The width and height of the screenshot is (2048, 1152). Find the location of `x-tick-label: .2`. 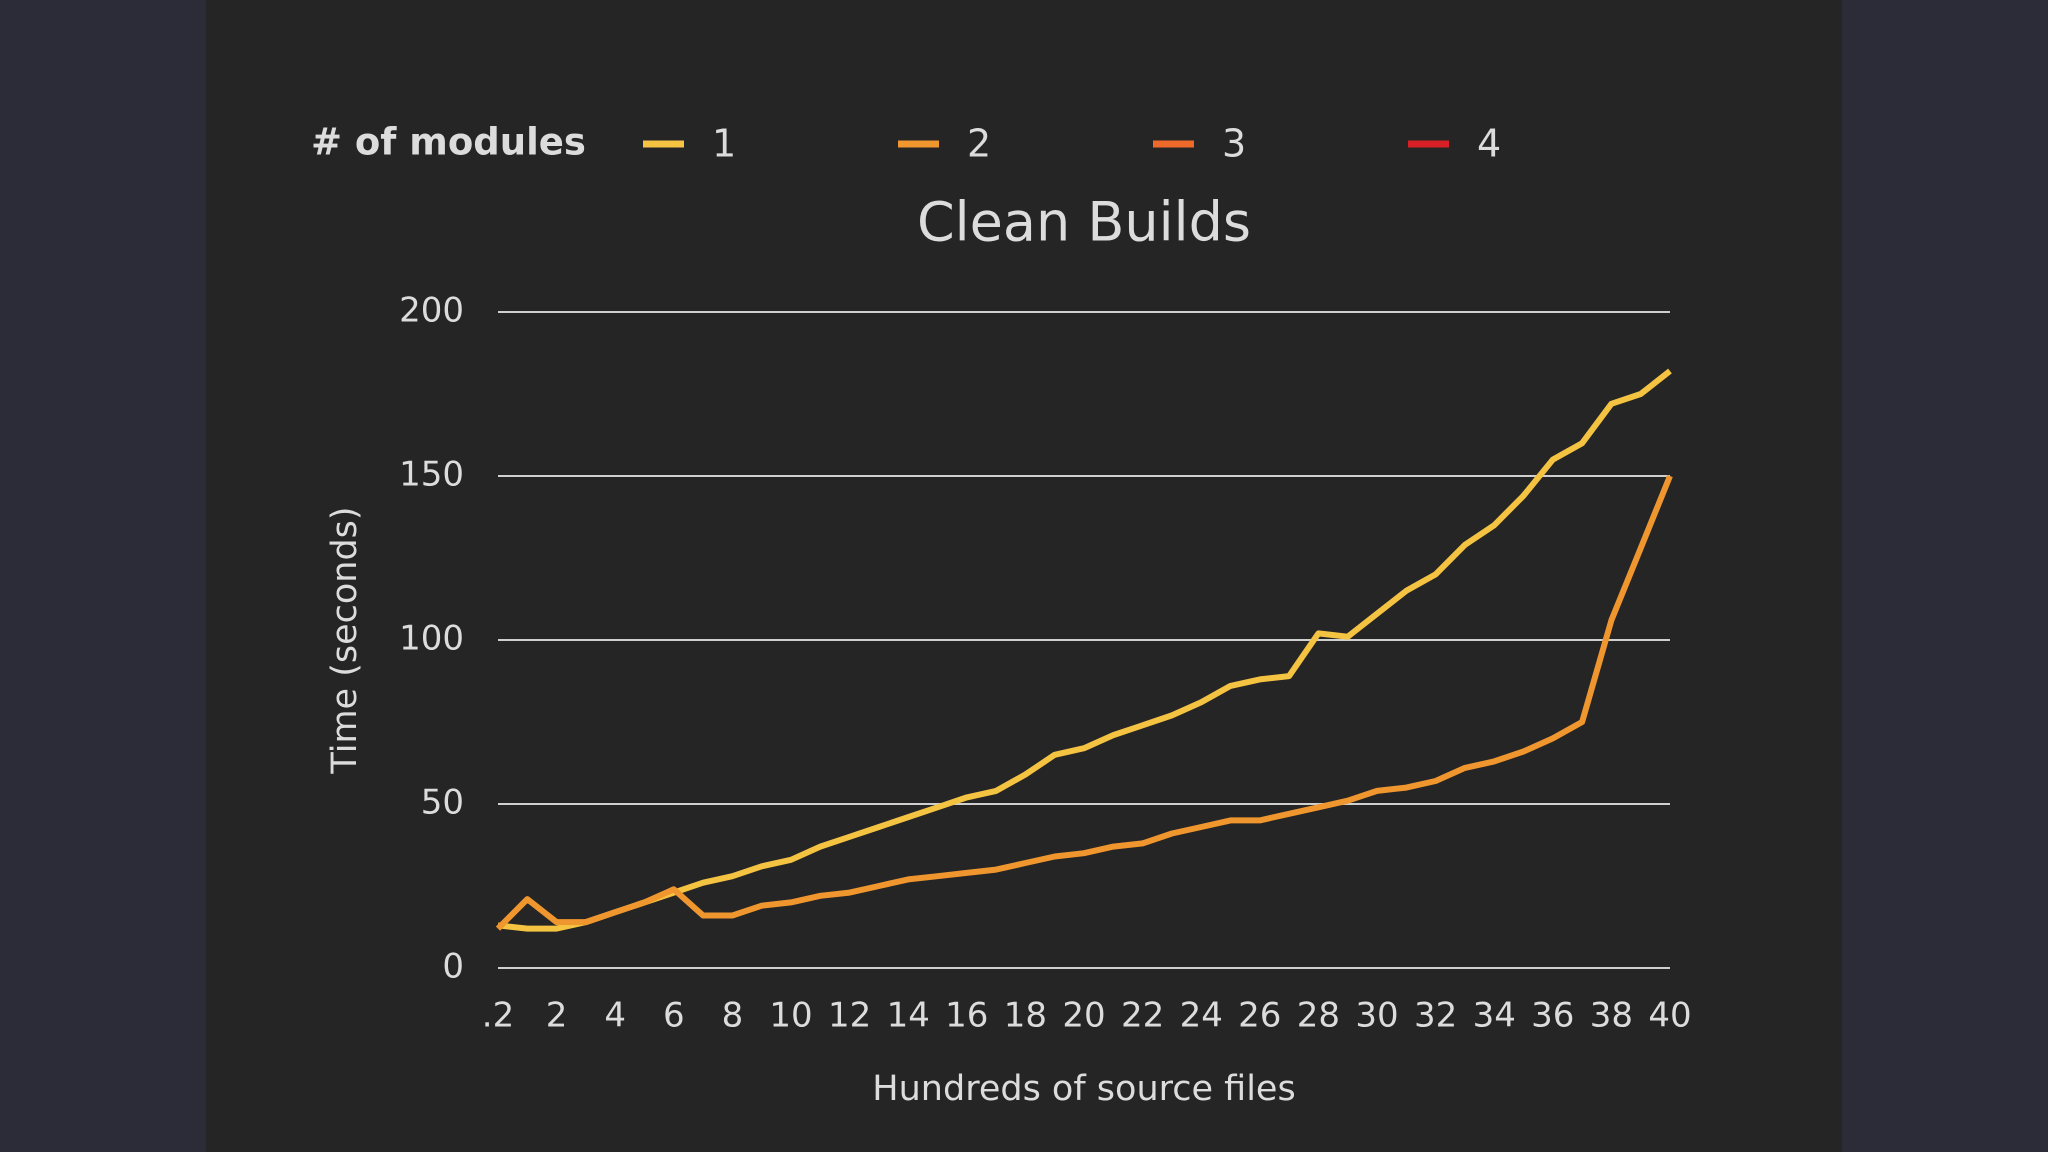

x-tick-label: .2 is located at coordinates (498, 1016).